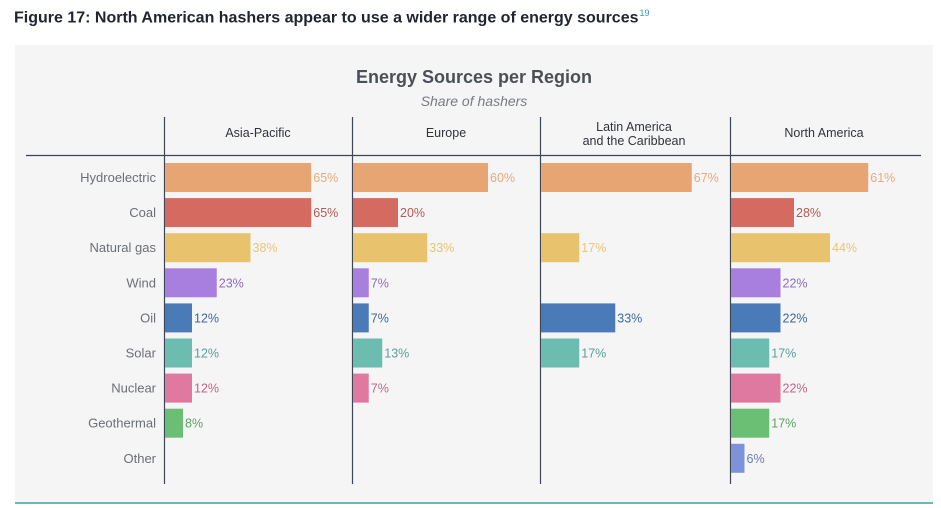 Image resolution: width=941 pixels, height=508 pixels. Describe the element at coordinates (118, 177) in the screenshot. I see `category-label-hydroelectric: Hydroelectric` at that location.